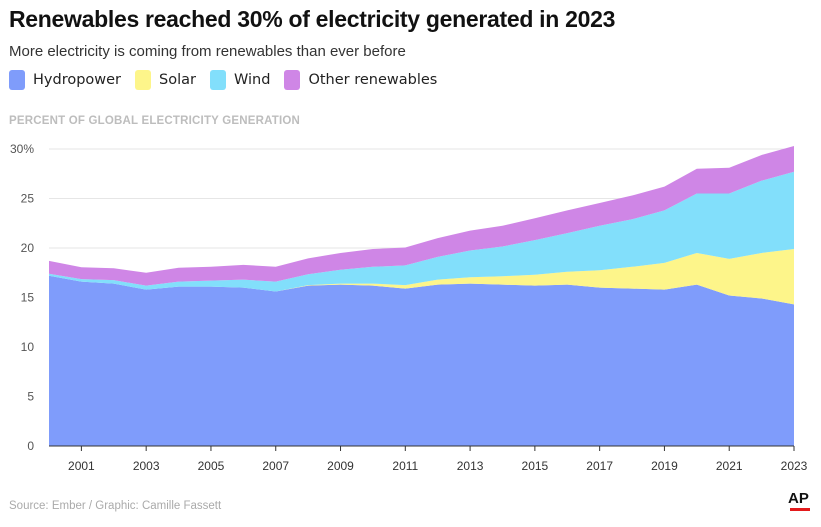 The image size is (821, 527). What do you see at coordinates (470, 466) in the screenshot?
I see `x-tick-label: 2013` at bounding box center [470, 466].